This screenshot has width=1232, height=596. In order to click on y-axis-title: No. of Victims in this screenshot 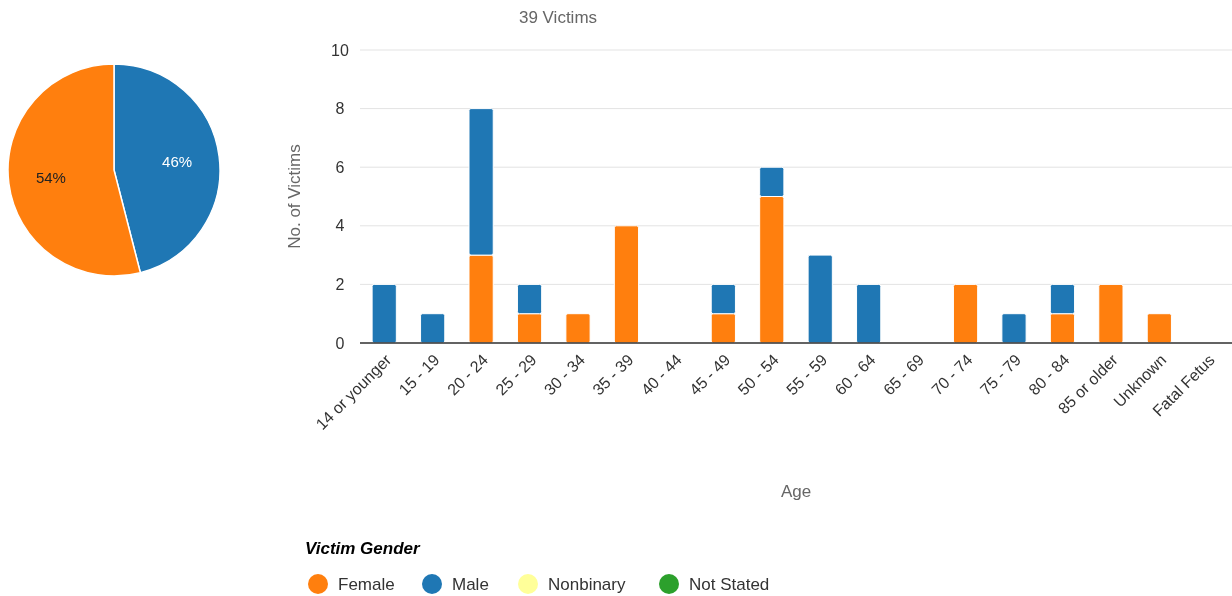, I will do `click(294, 196)`.